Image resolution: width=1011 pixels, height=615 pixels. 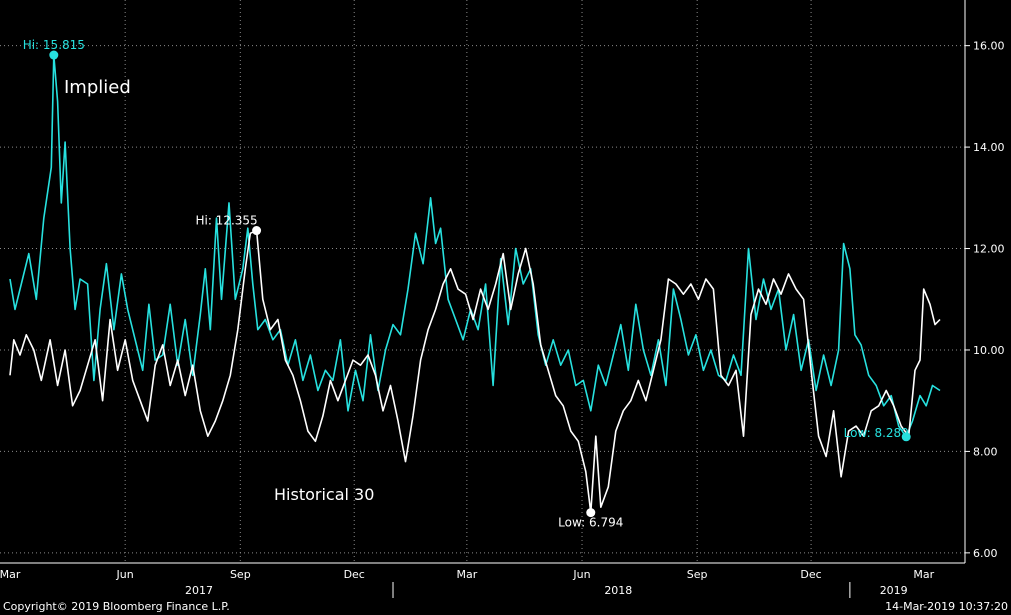 I want to click on year-label: 2017, so click(x=199, y=590).